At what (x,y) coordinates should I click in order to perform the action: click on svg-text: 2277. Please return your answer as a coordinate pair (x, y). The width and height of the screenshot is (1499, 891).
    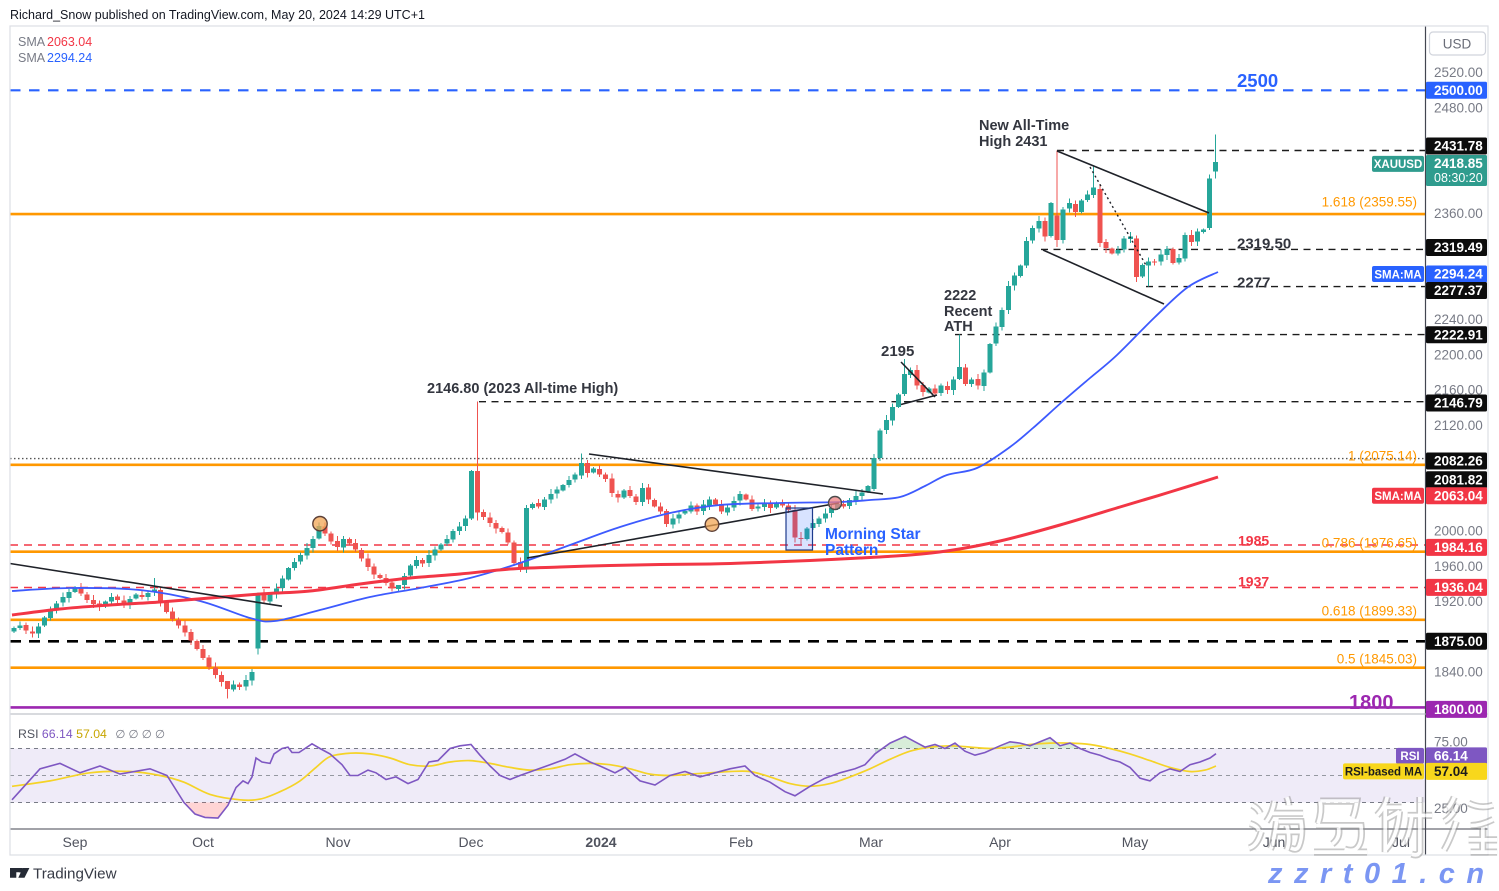
    Looking at the image, I should click on (1253, 283).